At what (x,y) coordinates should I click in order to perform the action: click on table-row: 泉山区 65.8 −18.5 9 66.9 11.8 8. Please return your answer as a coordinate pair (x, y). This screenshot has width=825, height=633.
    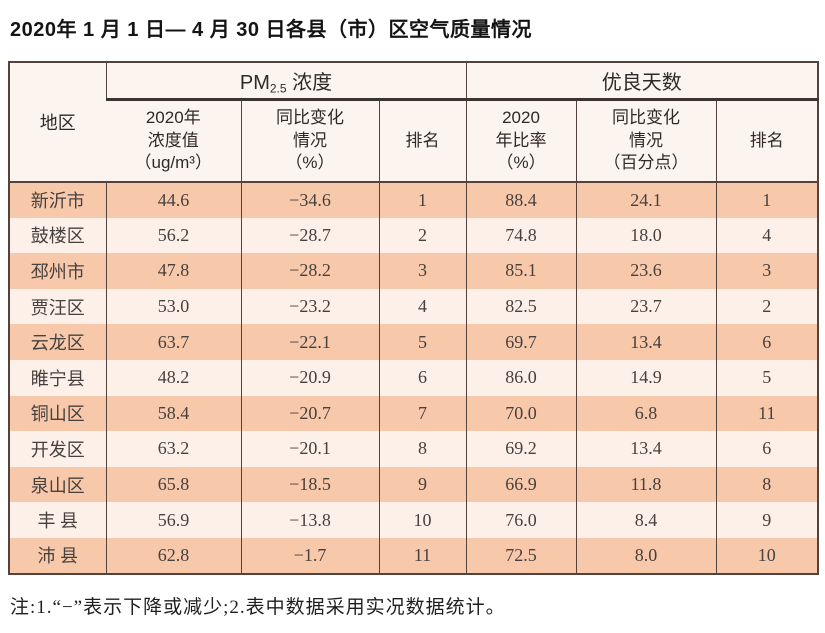
    Looking at the image, I should click on (414, 484).